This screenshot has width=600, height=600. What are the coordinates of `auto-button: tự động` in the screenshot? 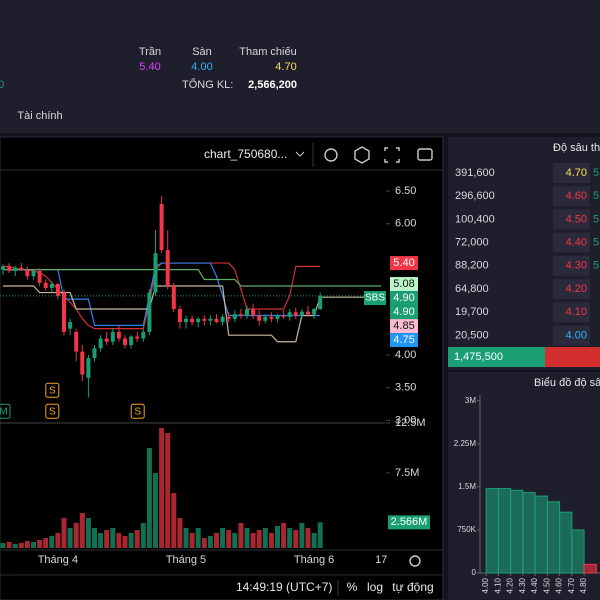 It's located at (412, 587).